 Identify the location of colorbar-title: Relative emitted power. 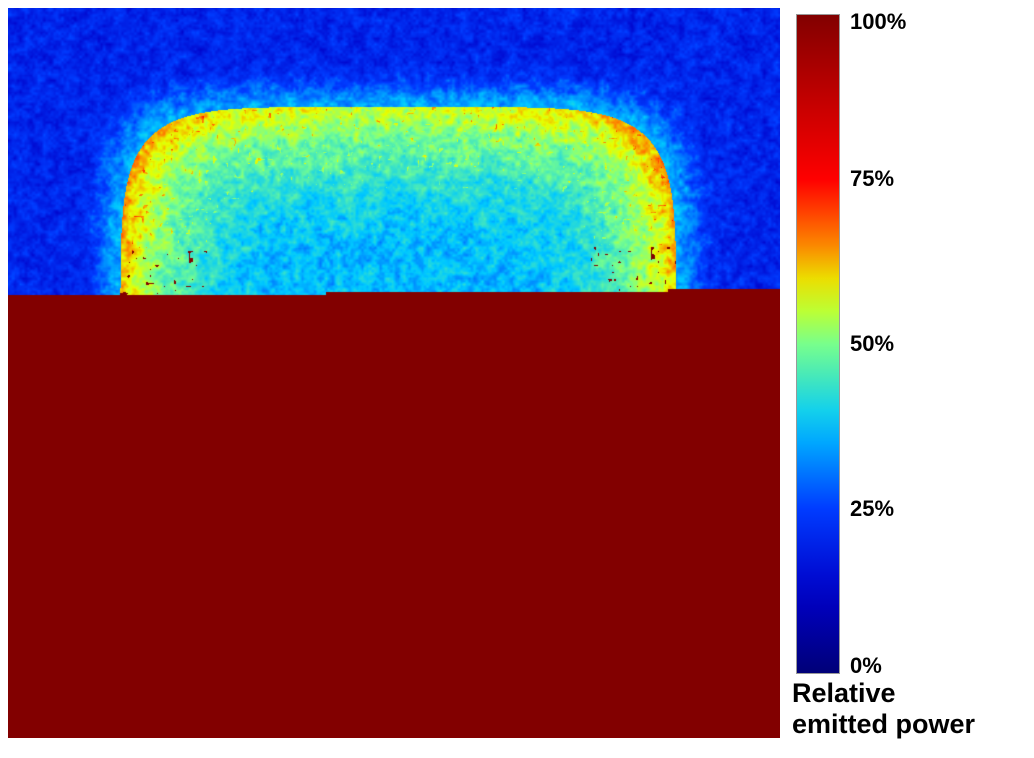
(883, 709).